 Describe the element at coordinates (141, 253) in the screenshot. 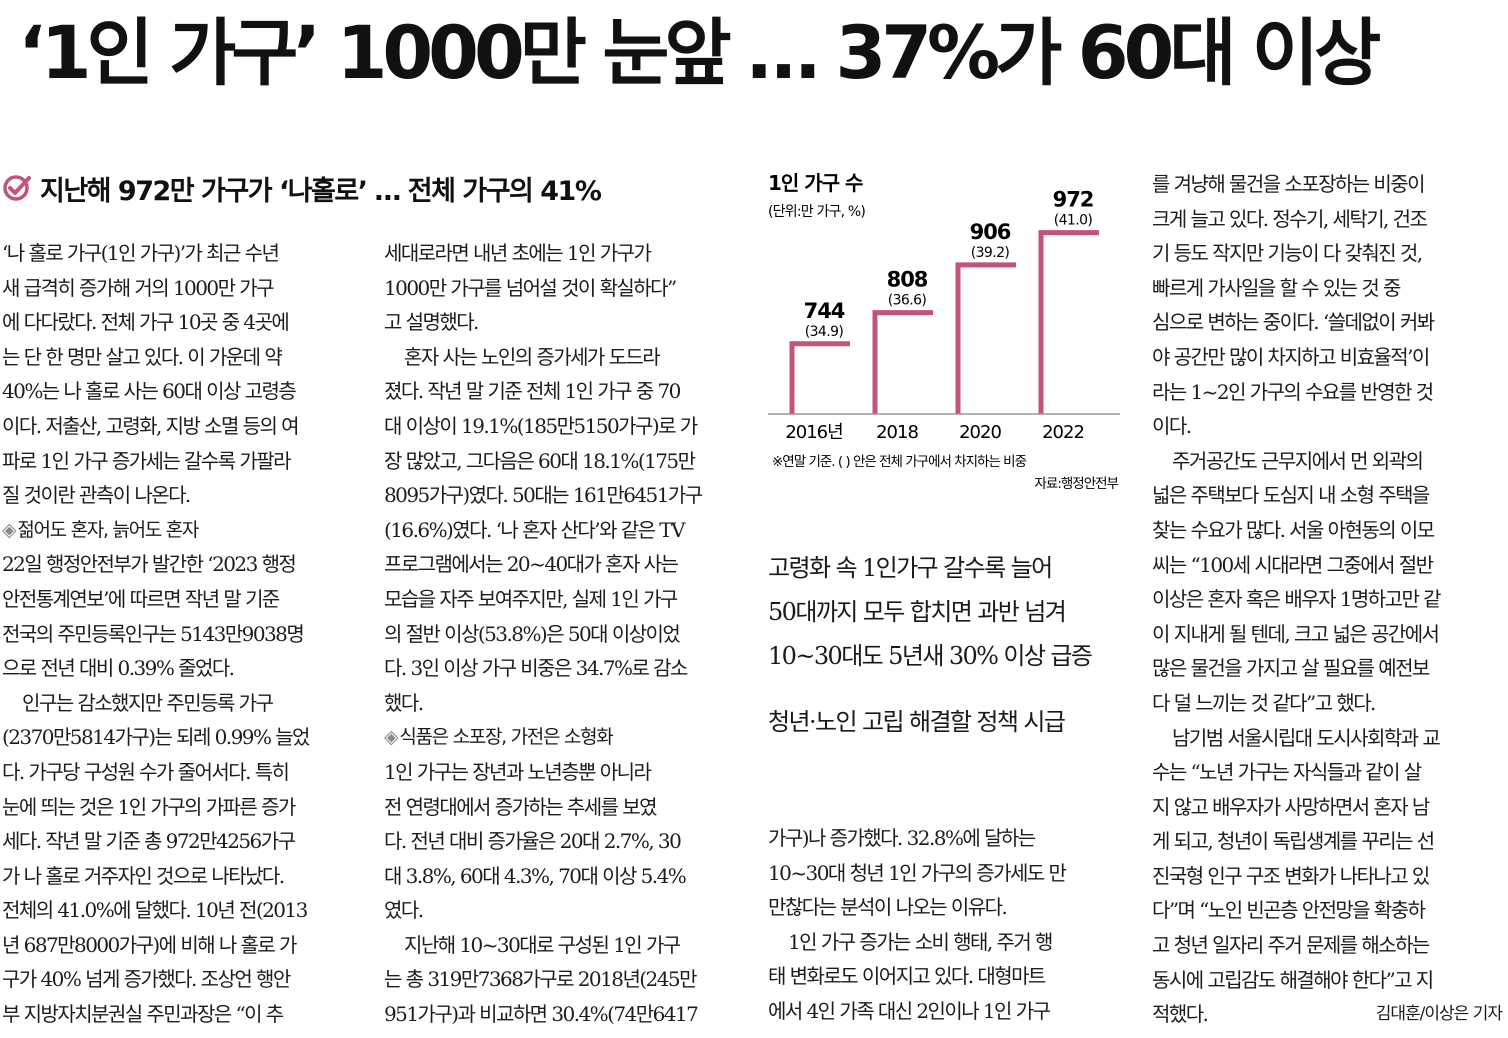

I see `article-line: ‘나 홀로 가구(1인 가구)’가 최근 수년` at that location.